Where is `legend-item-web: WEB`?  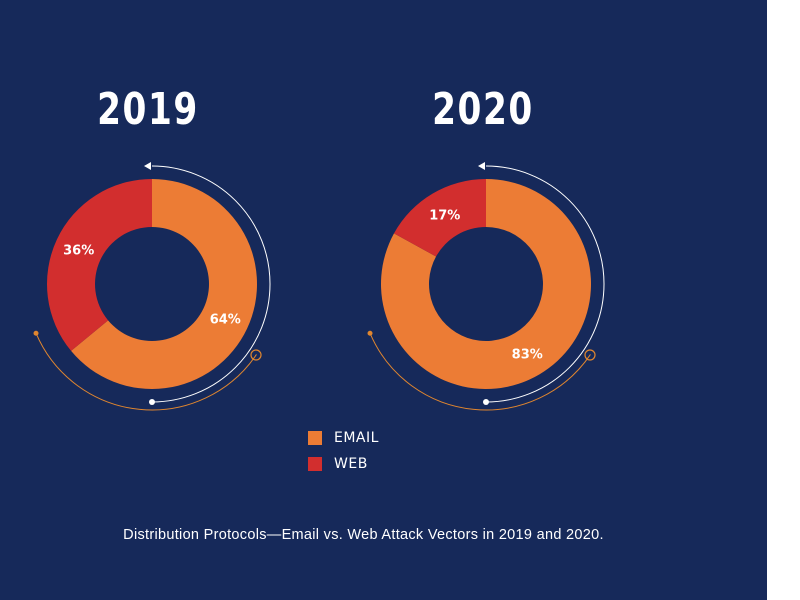 legend-item-web: WEB is located at coordinates (343, 464).